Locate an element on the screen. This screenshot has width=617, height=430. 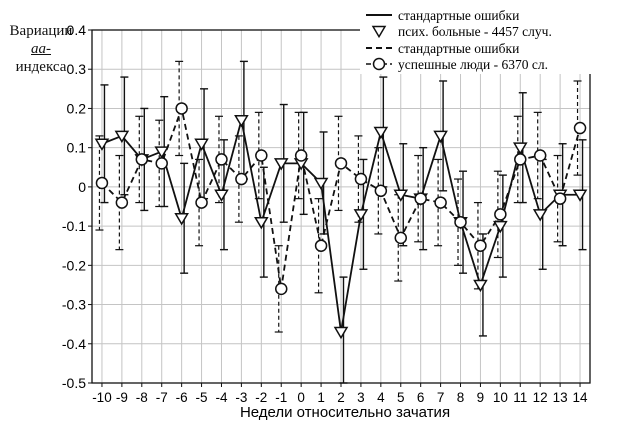
y-tick-label: -0.5 is located at coordinates (74, 383).